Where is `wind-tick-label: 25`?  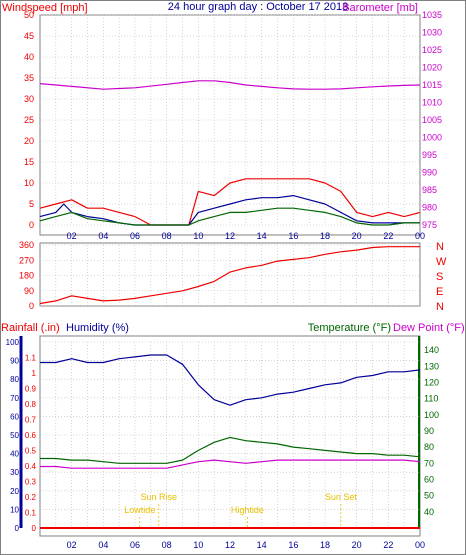 wind-tick-label: 25 is located at coordinates (29, 120).